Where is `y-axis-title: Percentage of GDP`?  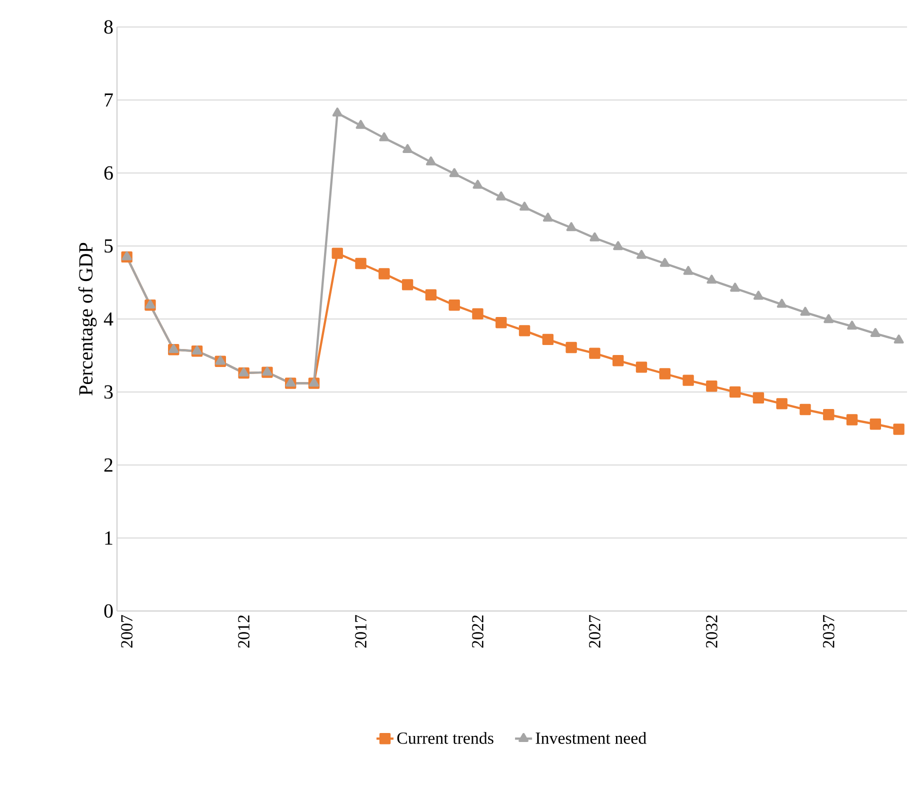 y-axis-title: Percentage of GDP is located at coordinates (87, 319).